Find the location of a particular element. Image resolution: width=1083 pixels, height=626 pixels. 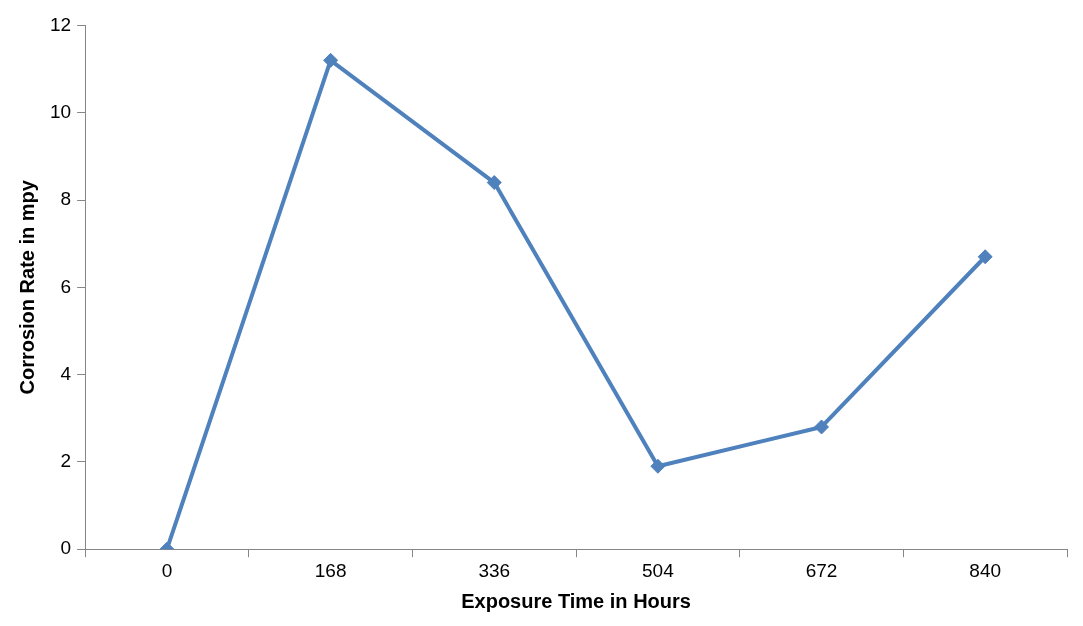

y-tick-label: 8 is located at coordinates (66, 199).